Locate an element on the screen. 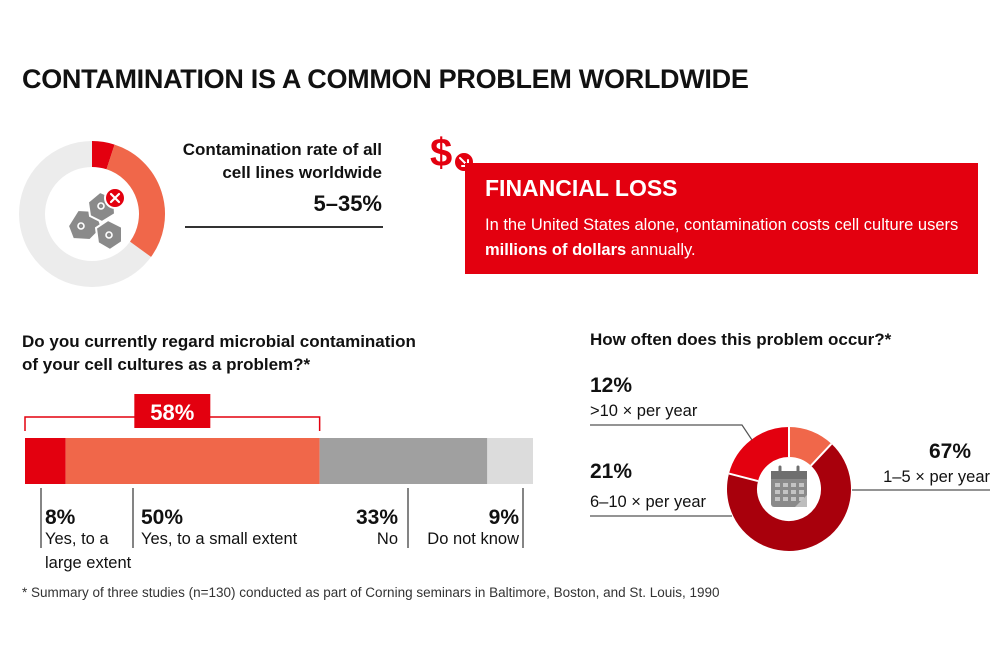 The height and width of the screenshot is (664, 1000). calendar-icon is located at coordinates (789, 486).